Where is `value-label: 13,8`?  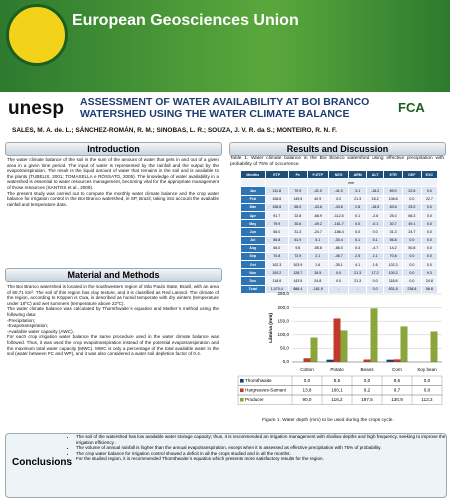 value-label: 13,8 is located at coordinates (307, 389).